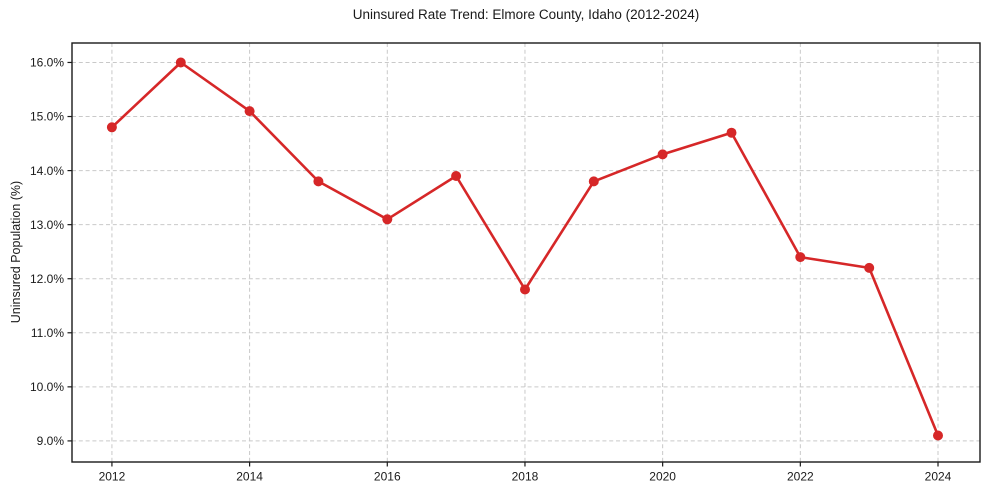  I want to click on y-tick-label: 15.0%, so click(47, 117).